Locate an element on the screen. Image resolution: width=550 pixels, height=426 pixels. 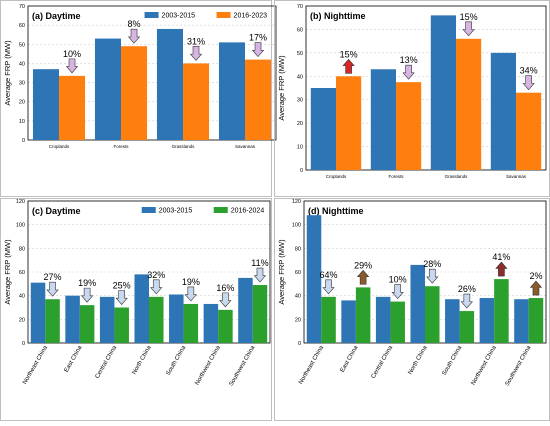
x-tick-label: South China is located at coordinates (177, 360).